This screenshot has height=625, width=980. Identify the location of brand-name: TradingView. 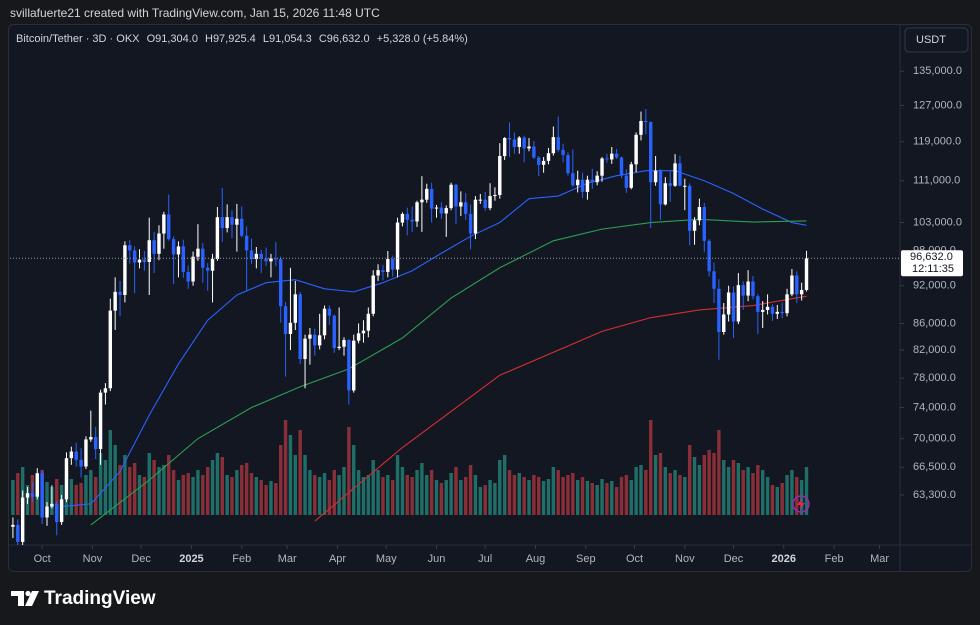
(100, 598).